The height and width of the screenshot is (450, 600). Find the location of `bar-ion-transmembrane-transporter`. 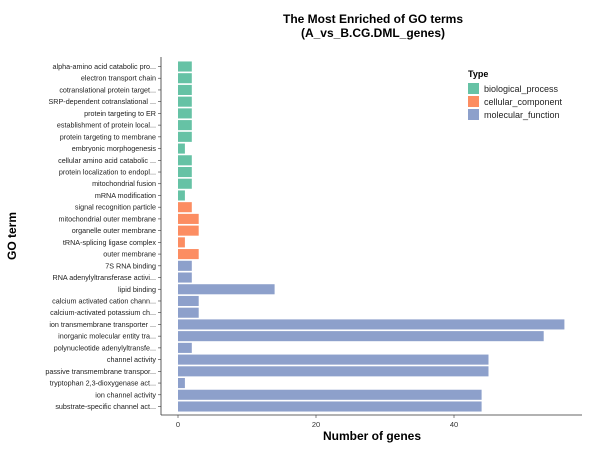

bar-ion-transmembrane-transporter is located at coordinates (371, 324).